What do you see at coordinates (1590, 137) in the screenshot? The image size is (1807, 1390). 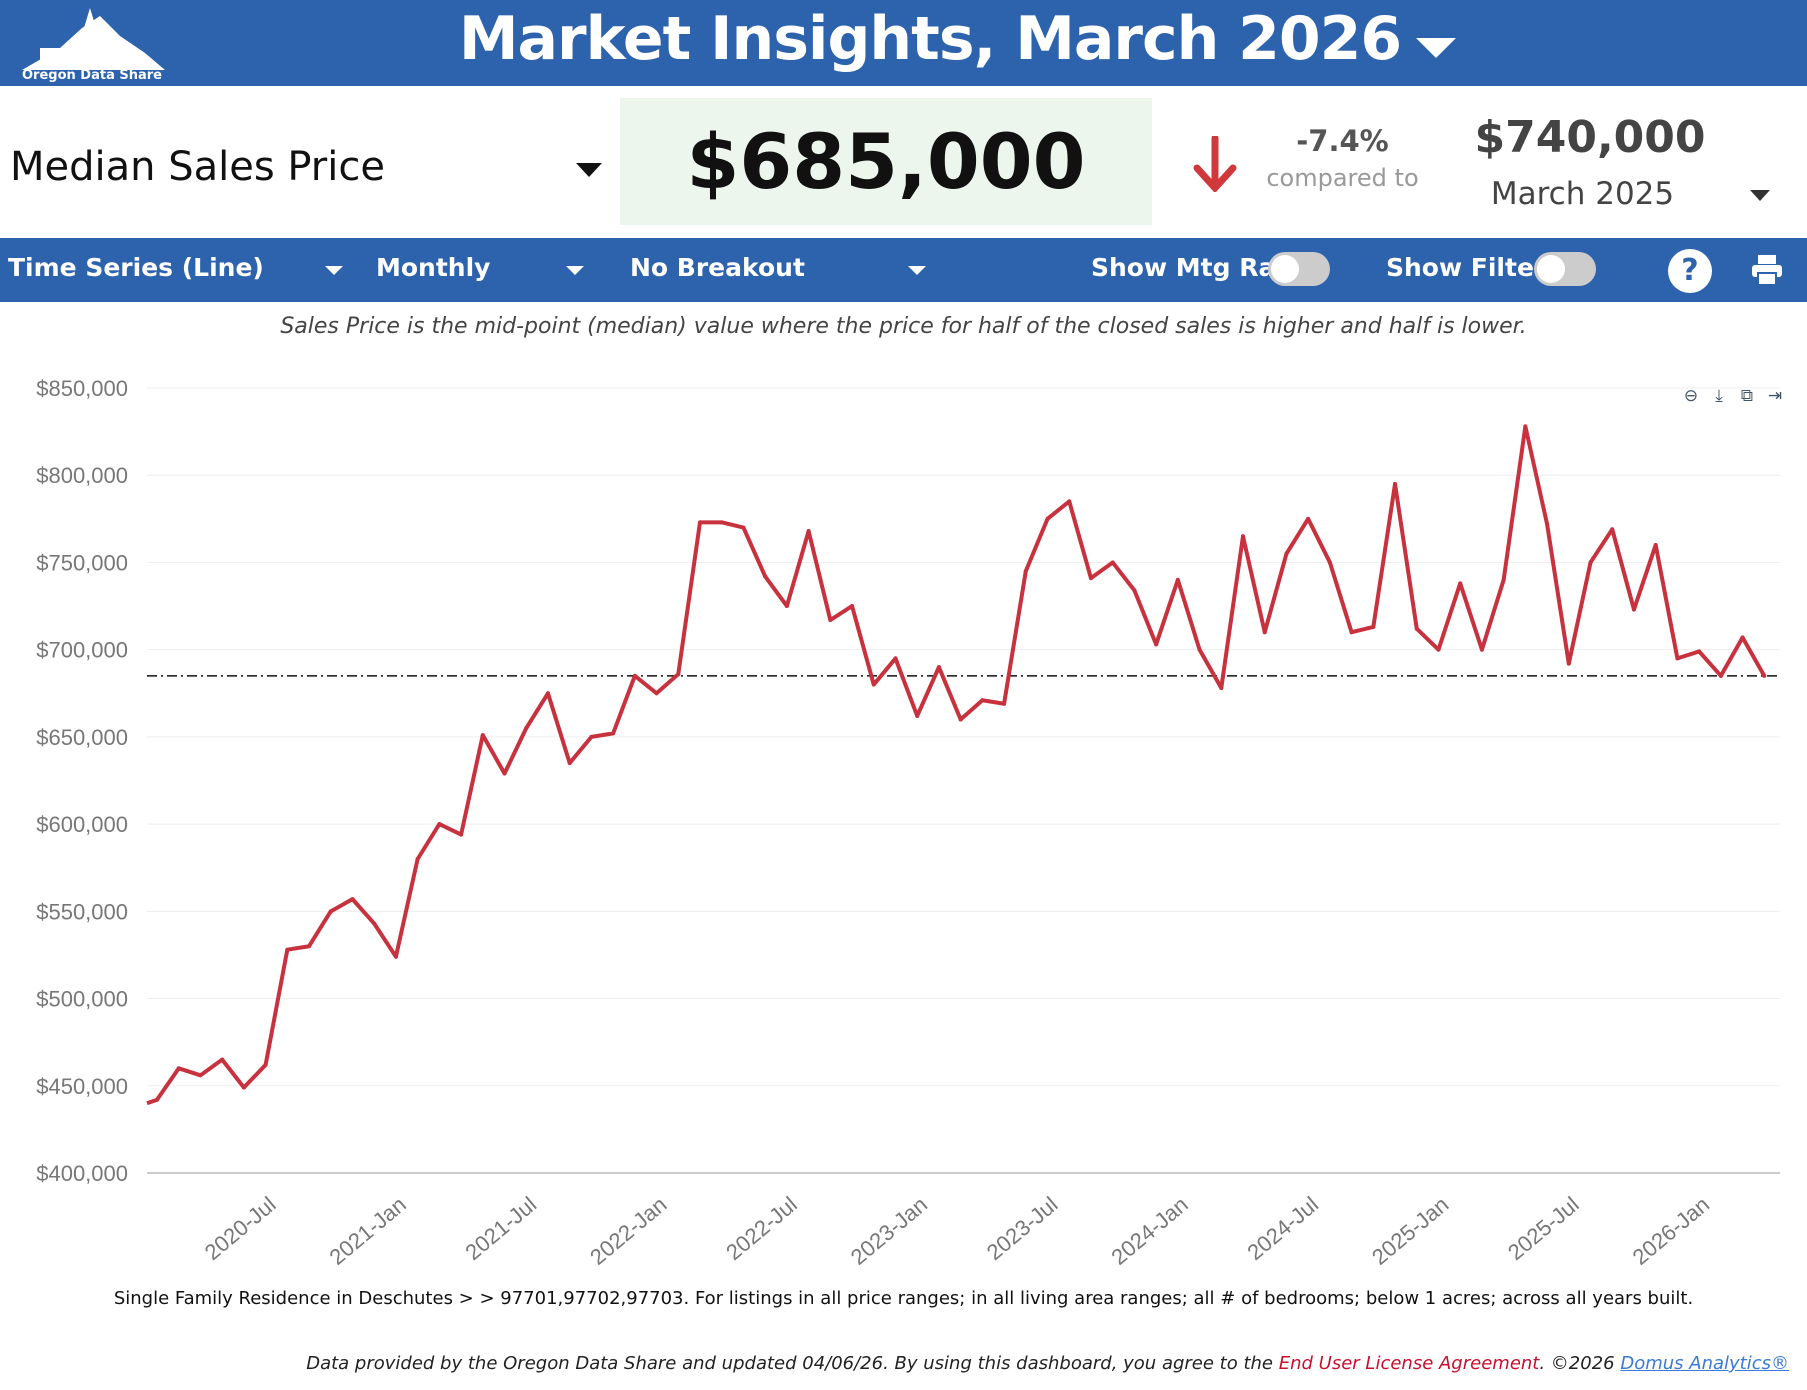 I see `compare-value: $740,000` at bounding box center [1590, 137].